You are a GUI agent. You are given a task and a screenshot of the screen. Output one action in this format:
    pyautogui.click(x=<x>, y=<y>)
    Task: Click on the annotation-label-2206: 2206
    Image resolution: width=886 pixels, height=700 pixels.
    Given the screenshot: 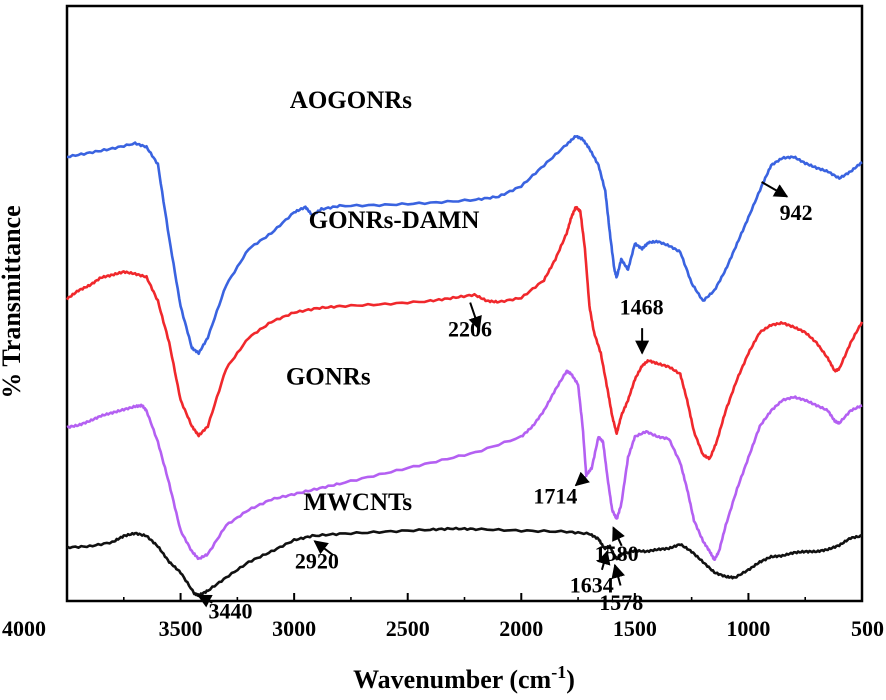 What is the action you would take?
    pyautogui.click(x=470, y=328)
    